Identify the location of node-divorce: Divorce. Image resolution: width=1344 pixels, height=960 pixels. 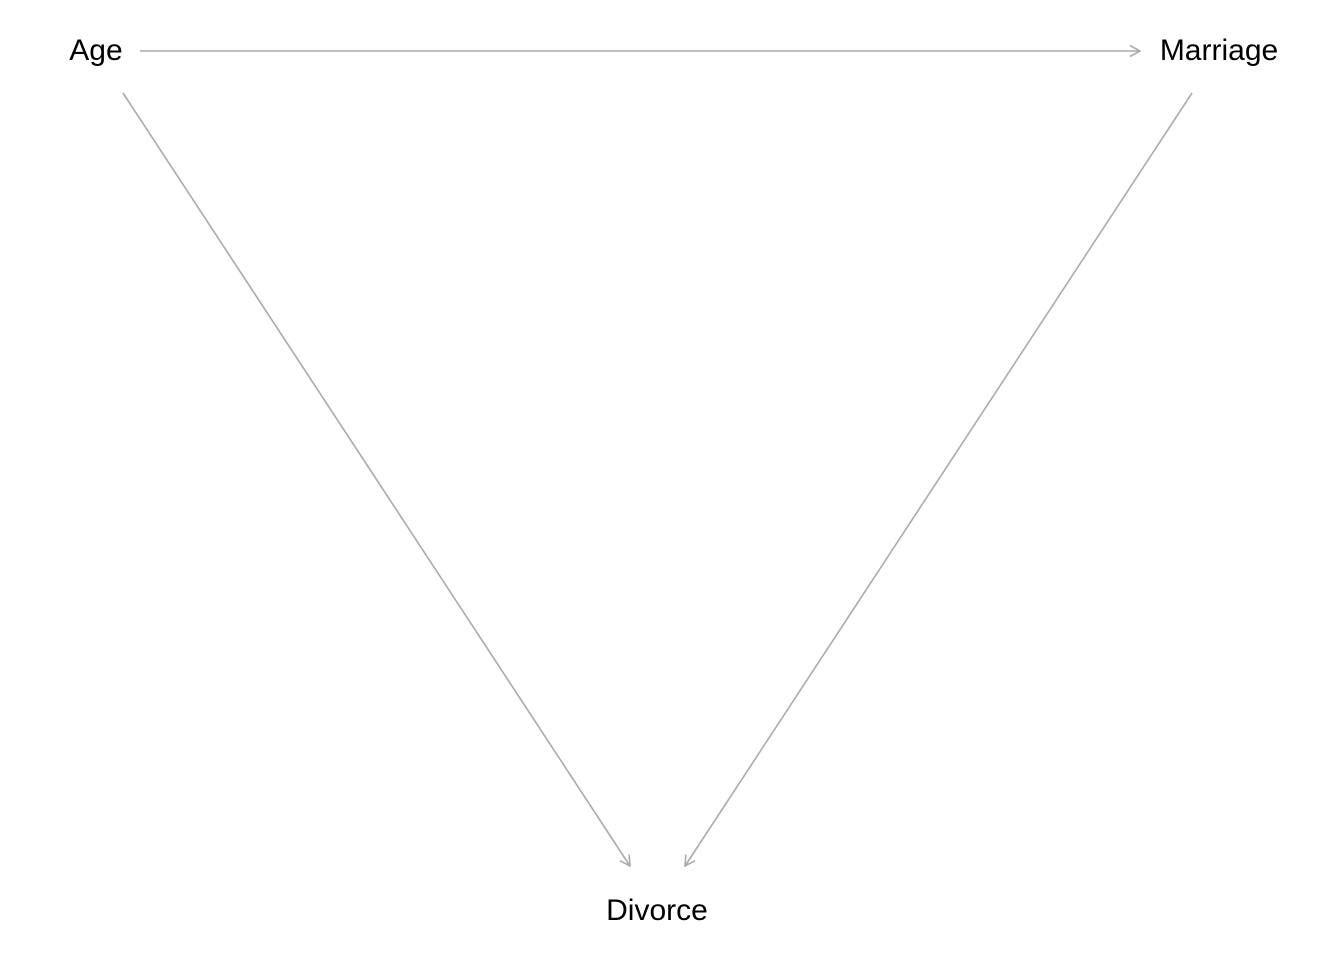
(657, 910).